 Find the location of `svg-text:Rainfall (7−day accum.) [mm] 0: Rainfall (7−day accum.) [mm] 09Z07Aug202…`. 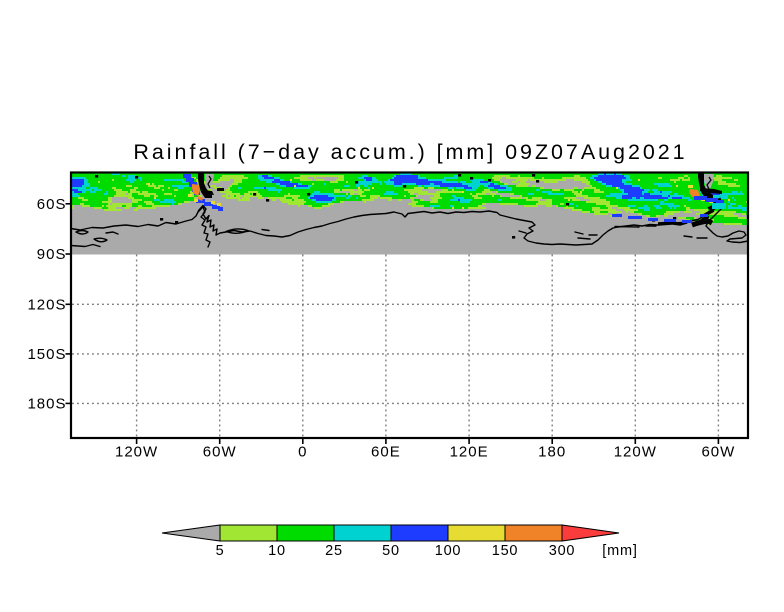

svg-text:Rainfall (7−day accum.) [mm] 0: Rainfall (7−day accum.) [mm] 09Z07Aug202… is located at coordinates (410, 152).